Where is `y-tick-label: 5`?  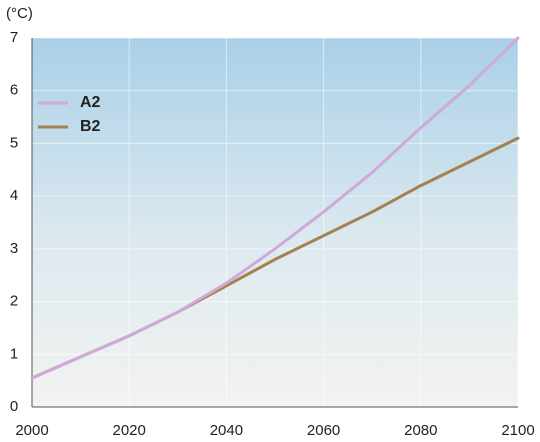
y-tick-label: 5 is located at coordinates (14, 142).